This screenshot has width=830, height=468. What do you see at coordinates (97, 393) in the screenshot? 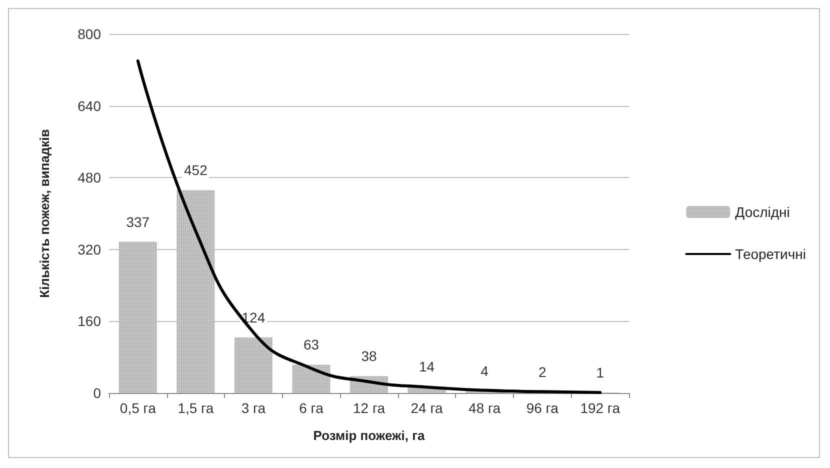
I see `y-tick-label: 0` at bounding box center [97, 393].